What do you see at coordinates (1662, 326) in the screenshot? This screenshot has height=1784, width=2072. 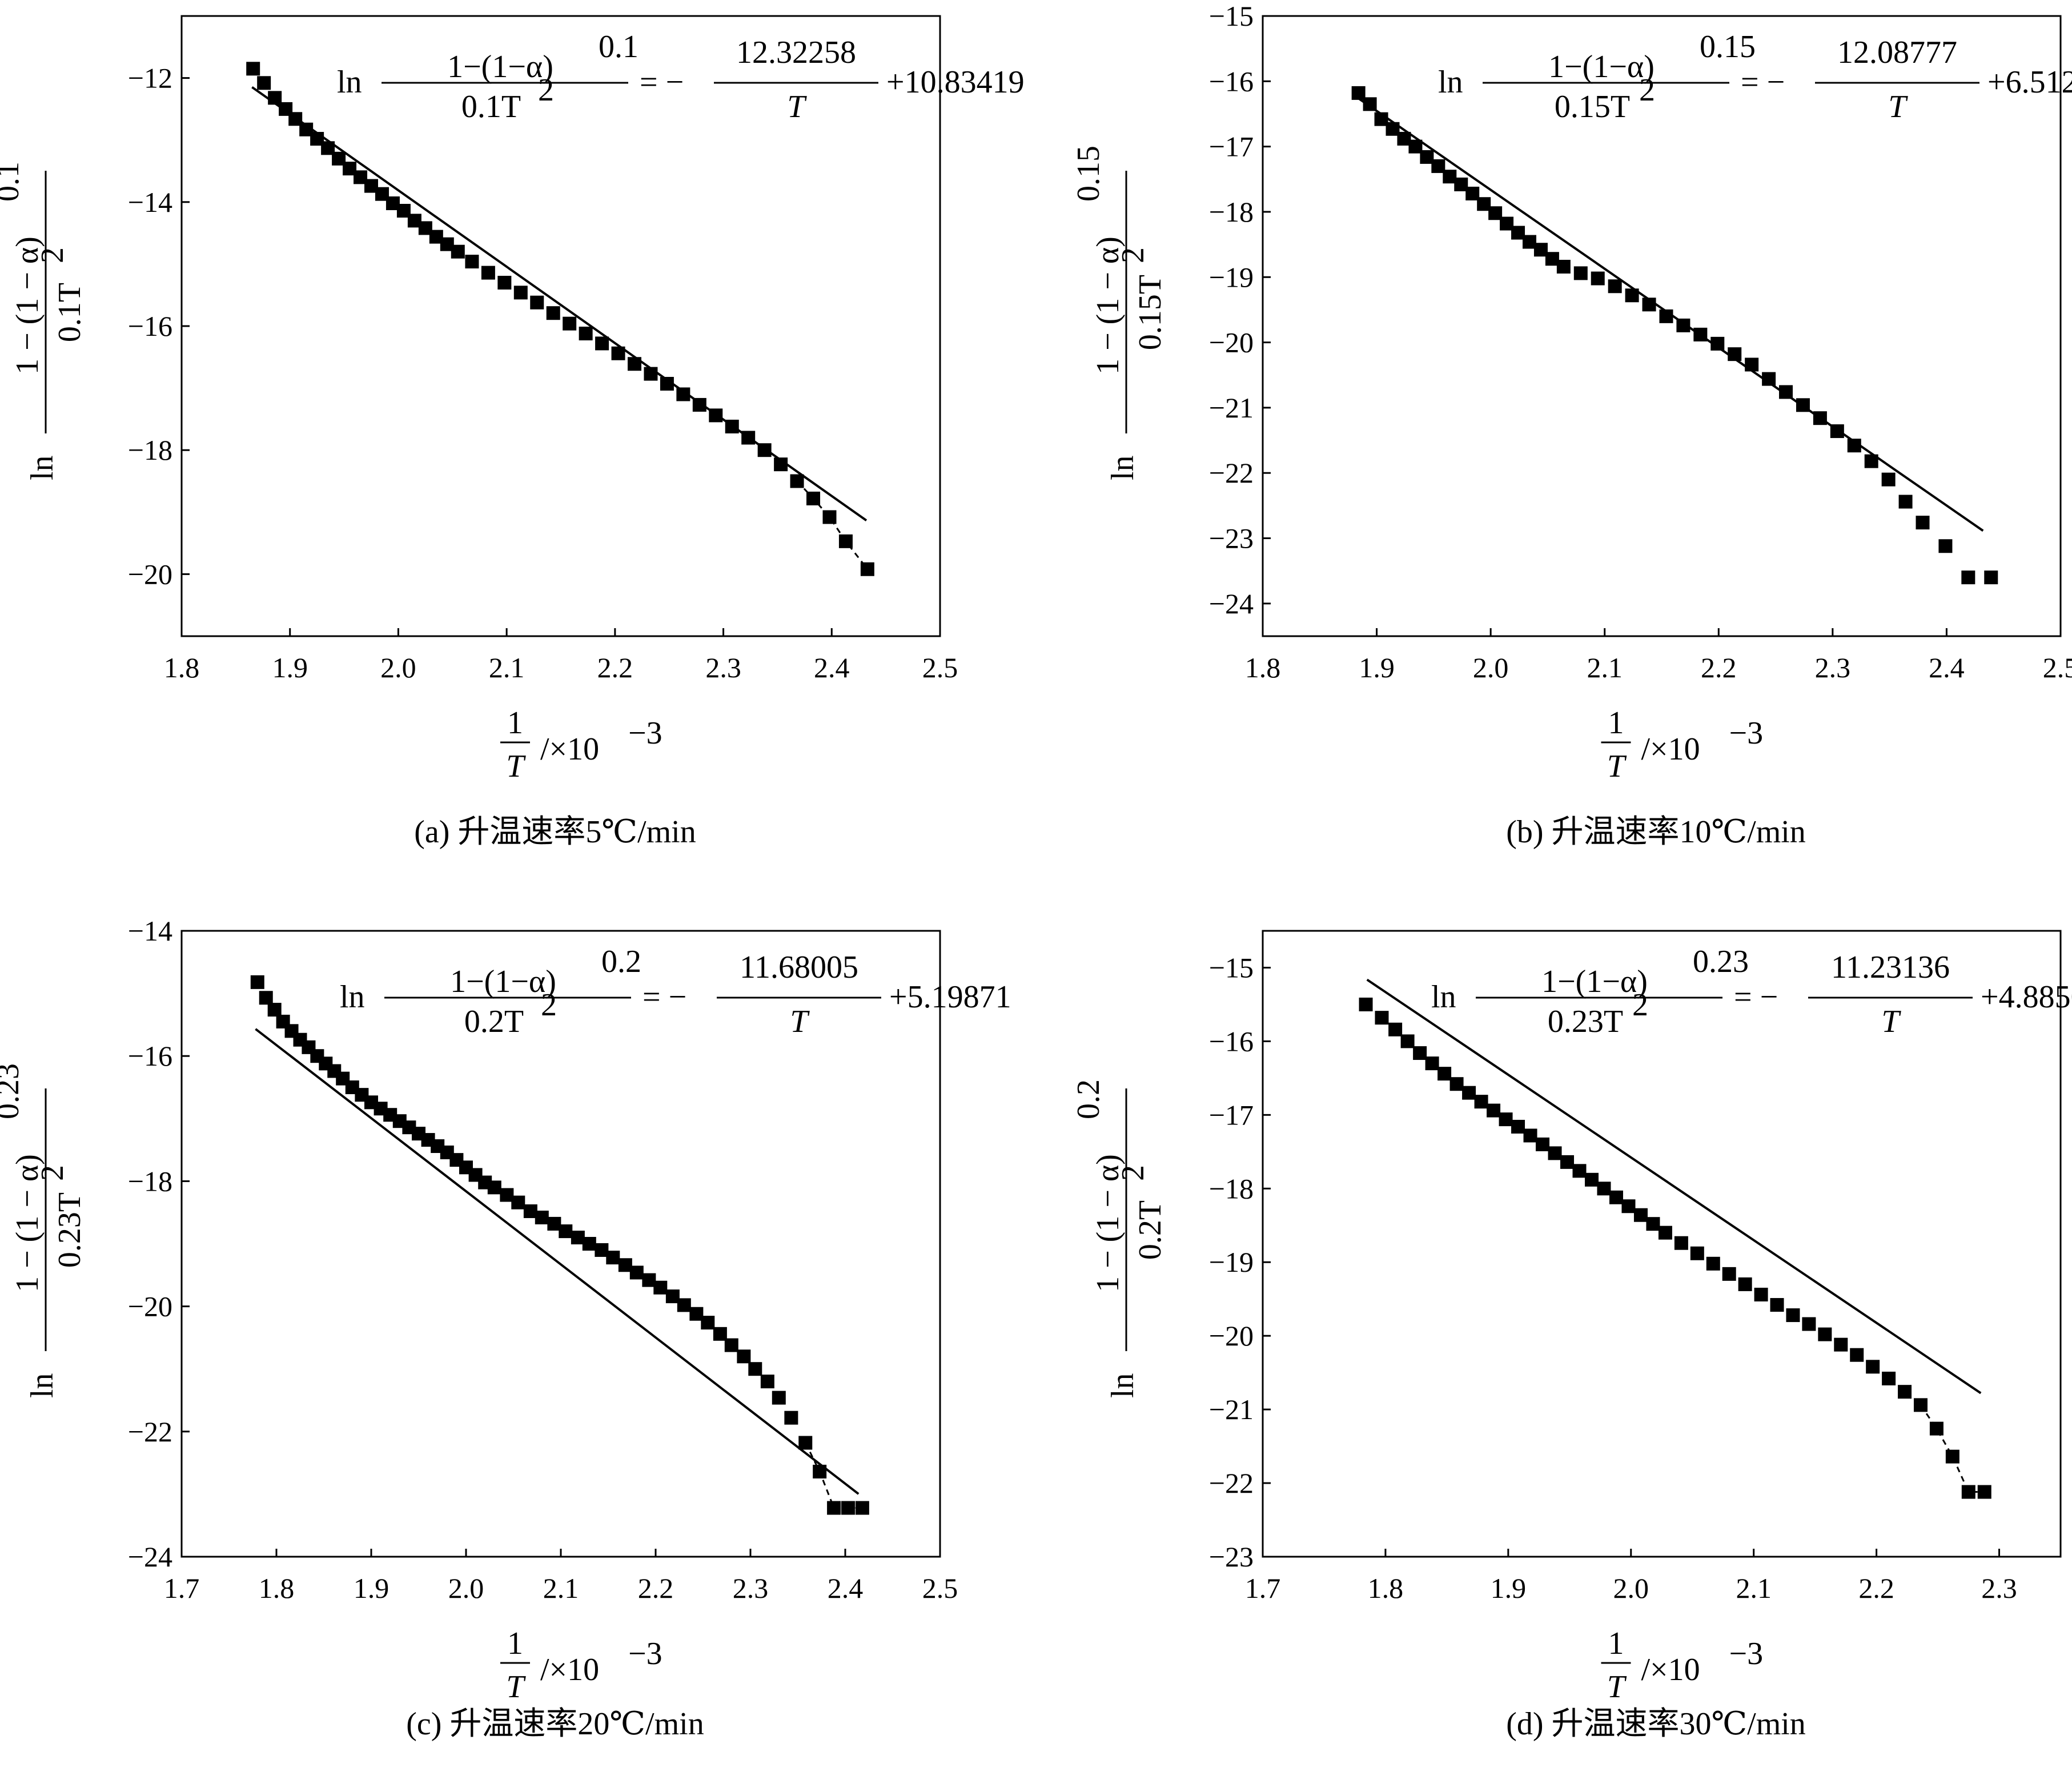 I see `plot-frame` at bounding box center [1662, 326].